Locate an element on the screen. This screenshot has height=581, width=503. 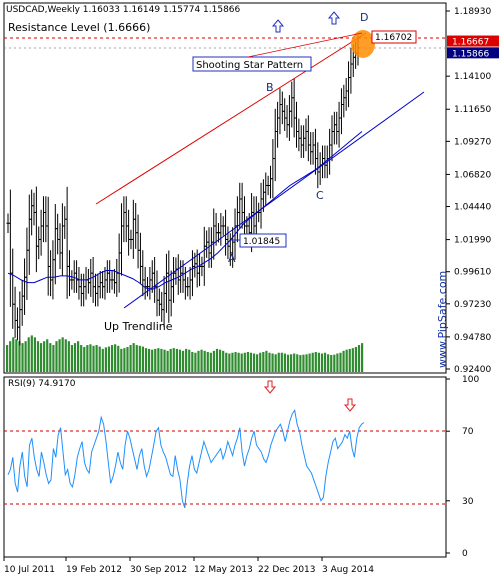
point-d-label: D is located at coordinates (364, 17).